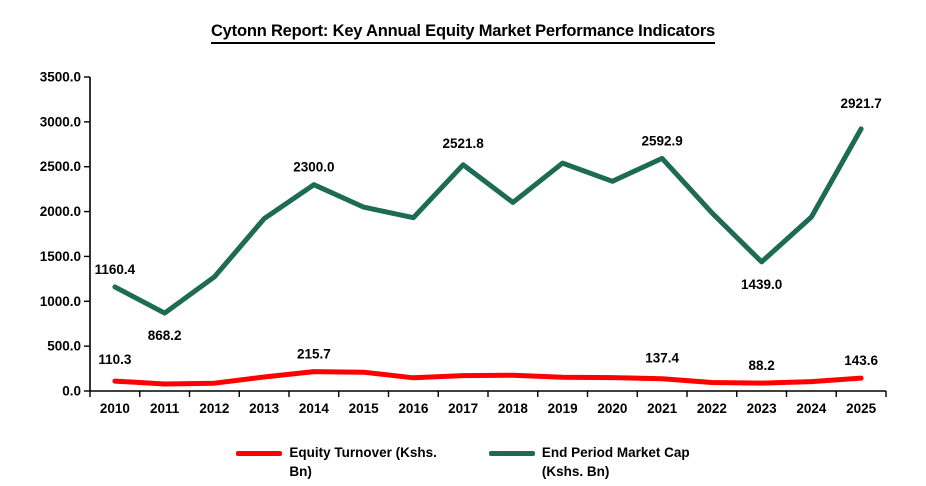  Describe the element at coordinates (761, 365) in the screenshot. I see `data-label: 88.2` at that location.